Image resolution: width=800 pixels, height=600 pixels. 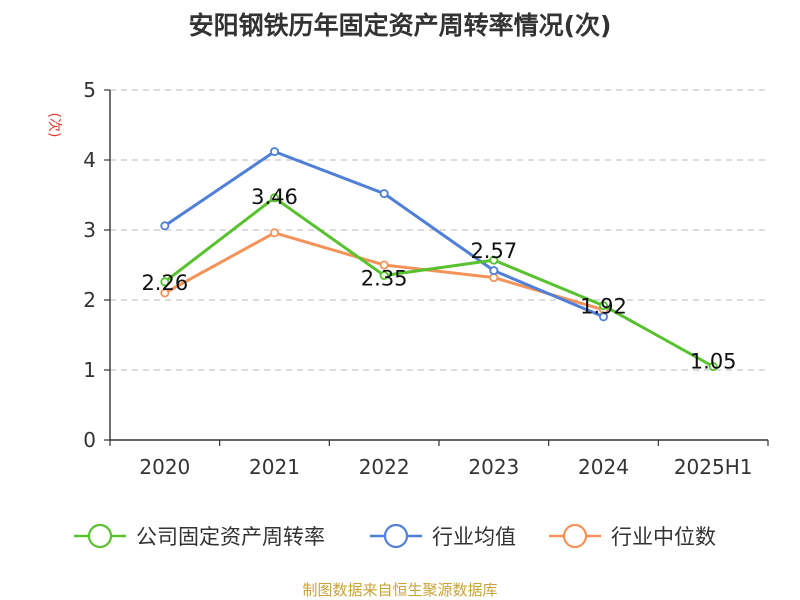 I want to click on data-label: 1.05, so click(x=713, y=362).